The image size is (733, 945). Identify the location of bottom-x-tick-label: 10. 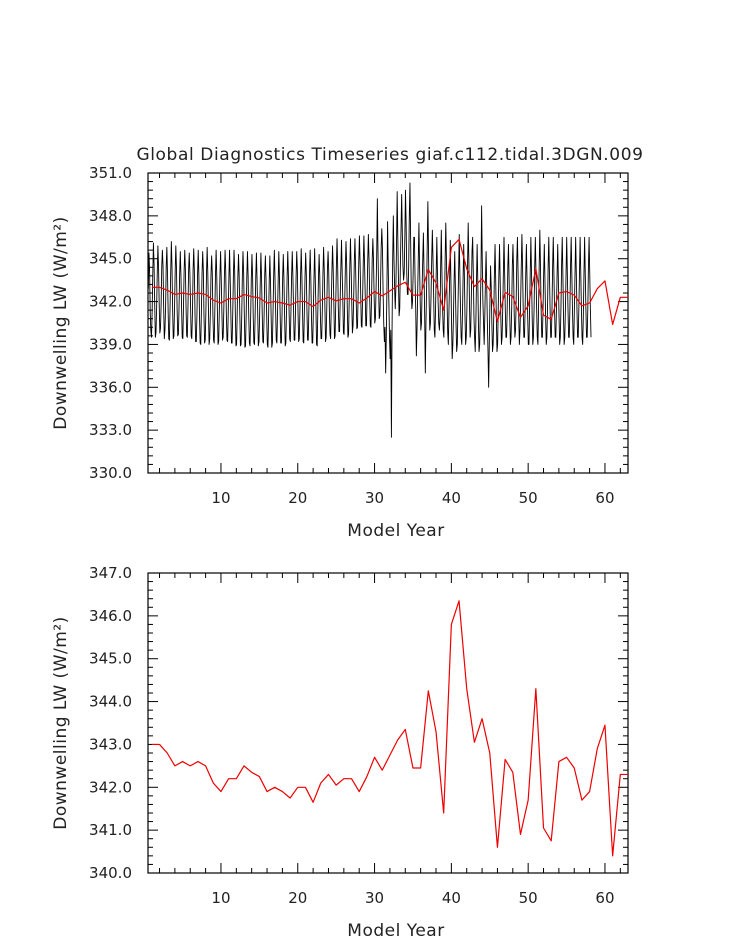
(220, 898).